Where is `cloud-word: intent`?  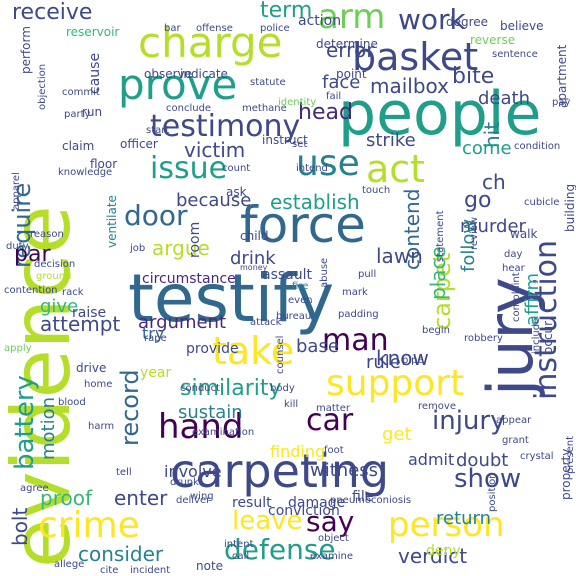 cloud-word: intent is located at coordinates (239, 544).